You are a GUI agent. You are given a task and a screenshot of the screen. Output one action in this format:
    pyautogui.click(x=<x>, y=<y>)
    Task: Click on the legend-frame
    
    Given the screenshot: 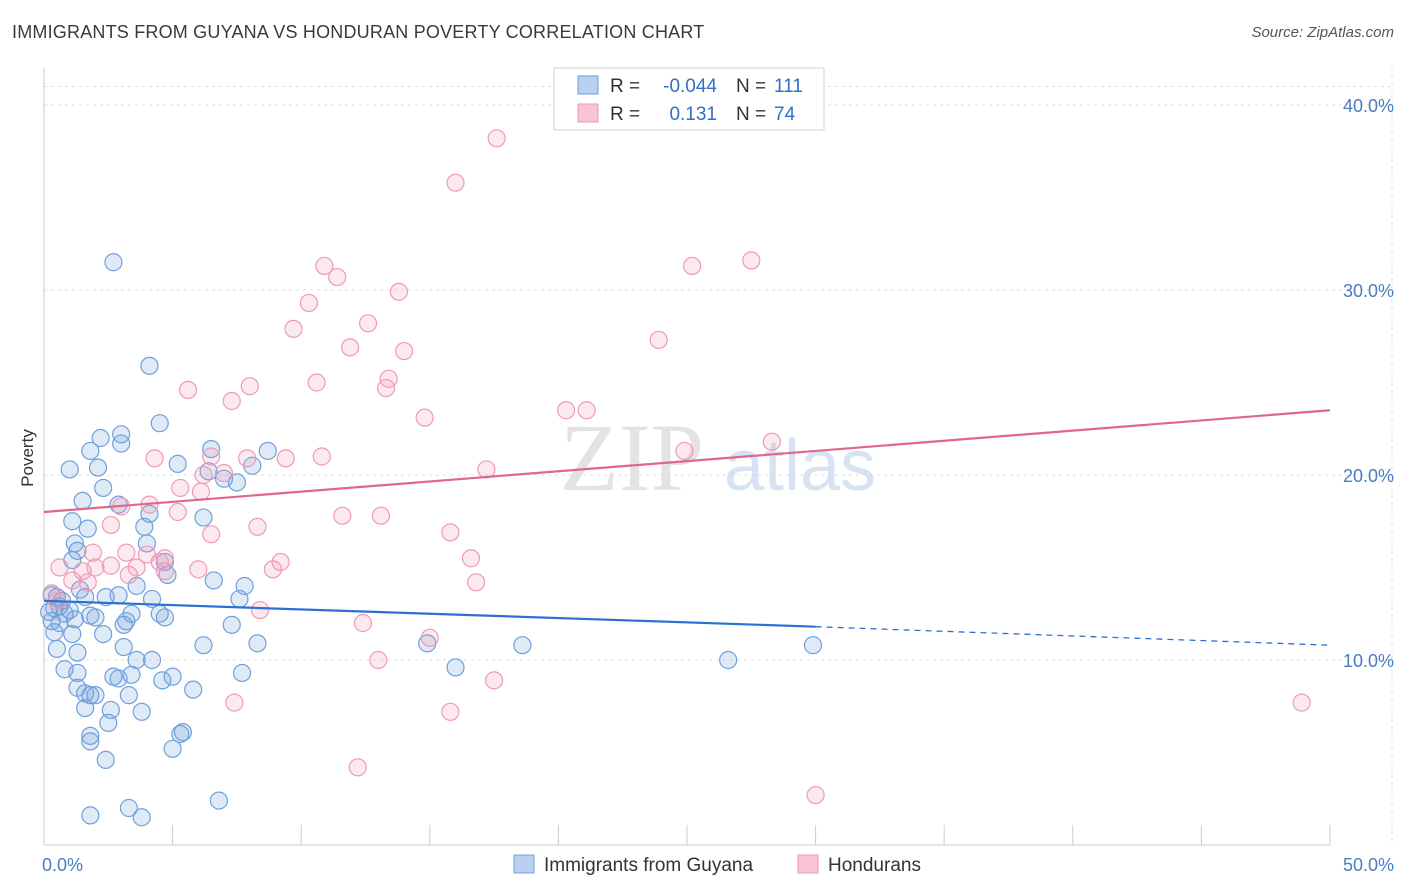 What is the action you would take?
    pyautogui.click(x=689, y=99)
    